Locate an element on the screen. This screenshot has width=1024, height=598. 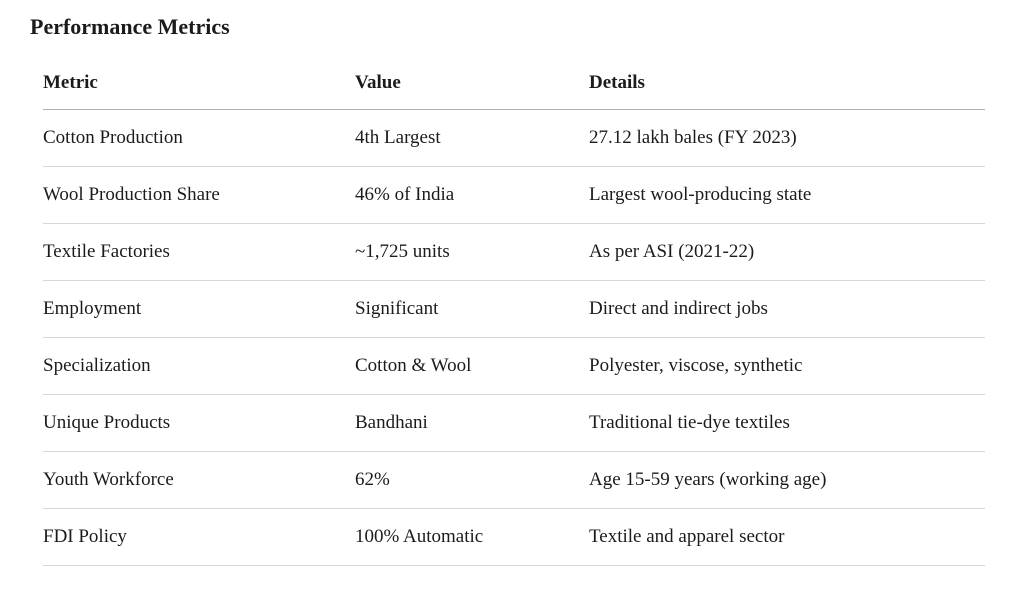
cell-details: Age 15-59 years (working age) is located at coordinates (787, 480).